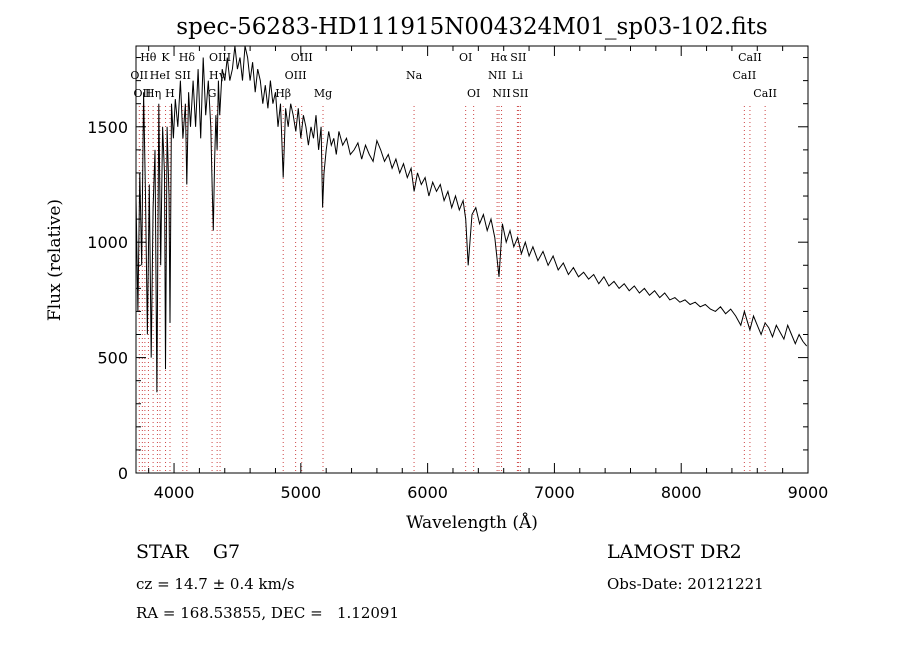 The width and height of the screenshot is (900, 650). I want to click on y-tick-label-1: 500, so click(112, 358).